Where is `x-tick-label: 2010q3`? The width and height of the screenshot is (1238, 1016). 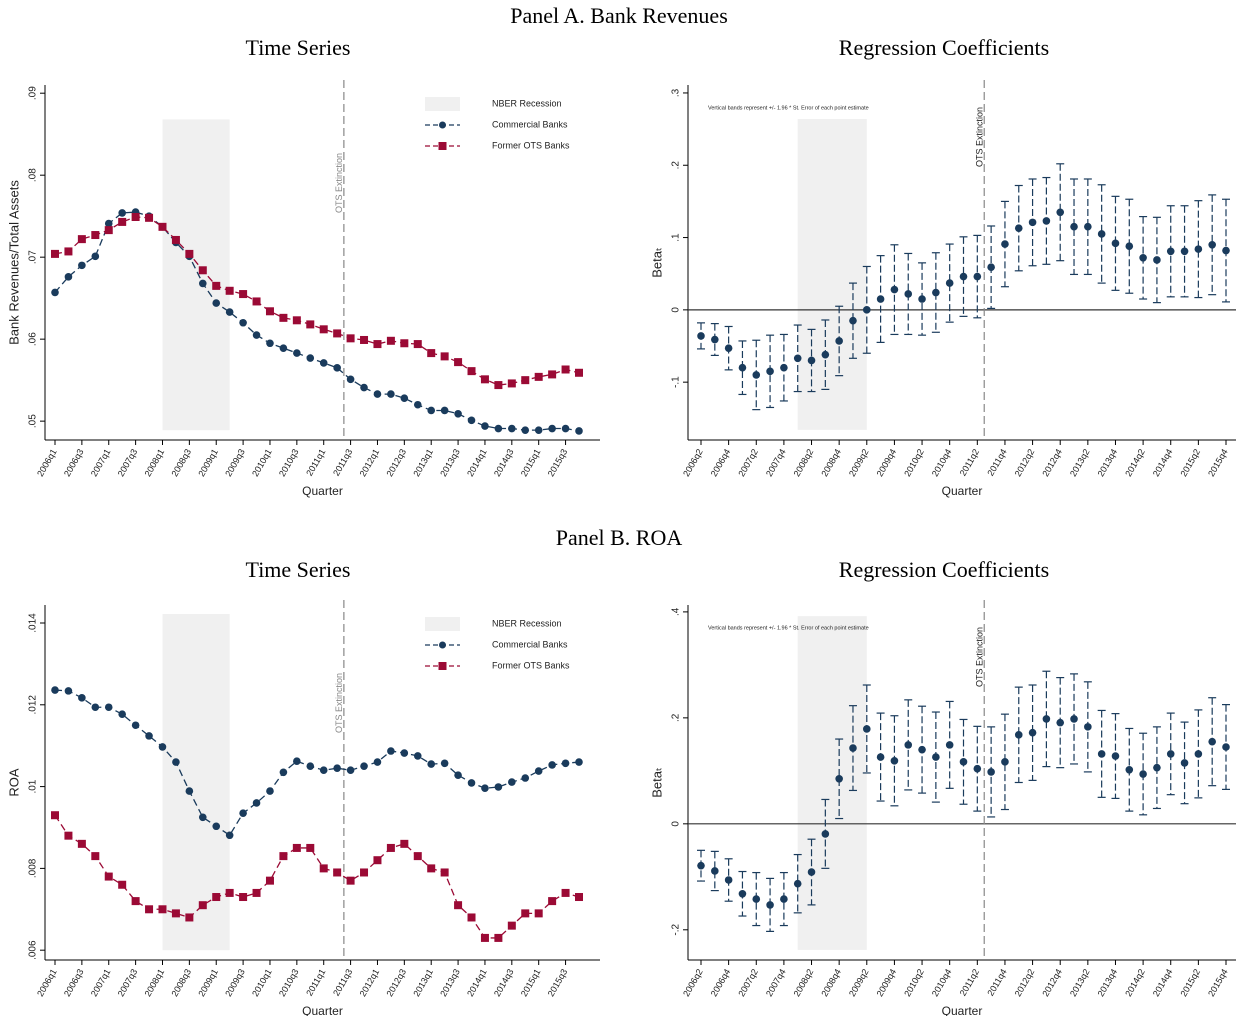
x-tick-label: 2010q3 is located at coordinates (289, 982).